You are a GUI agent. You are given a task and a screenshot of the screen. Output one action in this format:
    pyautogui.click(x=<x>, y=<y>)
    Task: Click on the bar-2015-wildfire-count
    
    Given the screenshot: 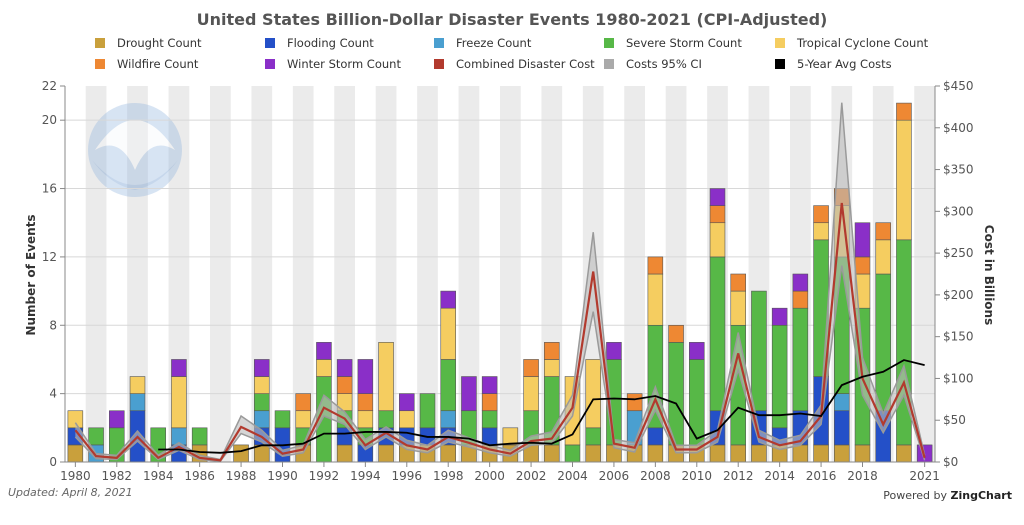 What is the action you would take?
    pyautogui.click(x=800, y=299)
    